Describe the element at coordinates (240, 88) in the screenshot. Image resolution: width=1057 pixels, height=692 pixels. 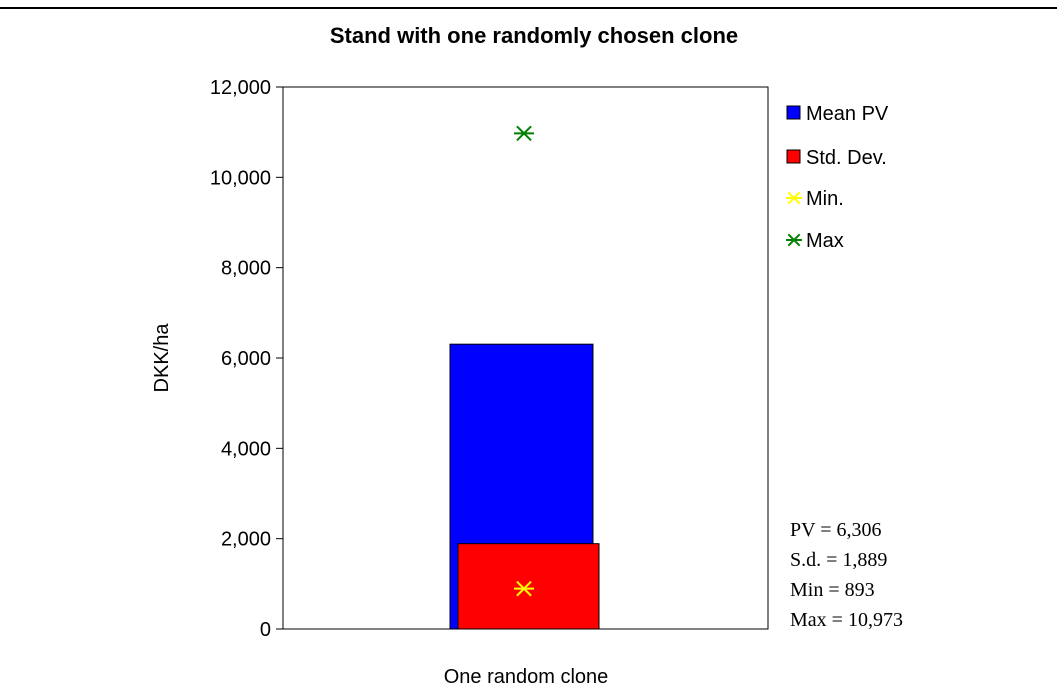
I see `y-tick-label: 12,000` at that location.